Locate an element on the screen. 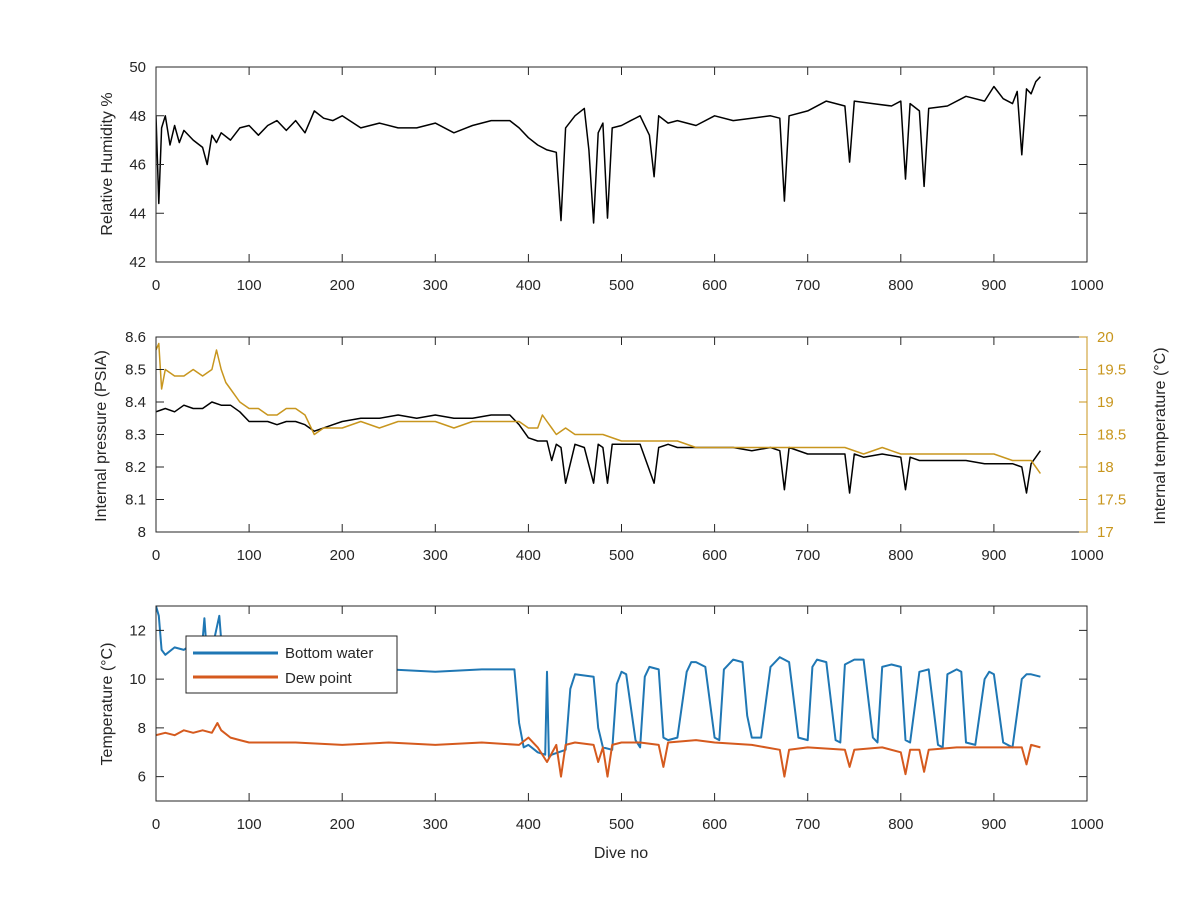 The height and width of the screenshot is (900, 1200). x-axis-label: Dive no is located at coordinates (621, 853).